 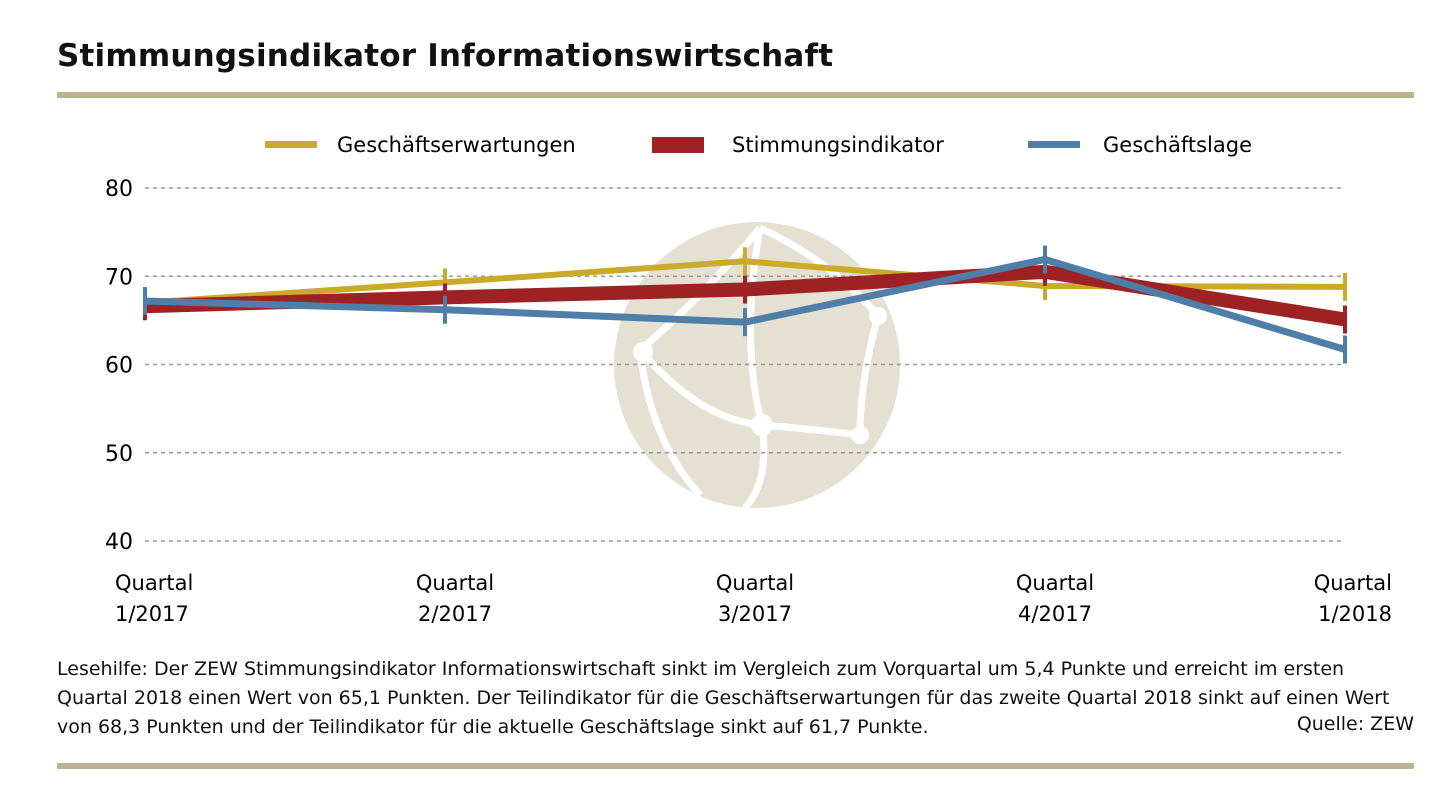 I want to click on legend-label: Geschäftslage, so click(x=1177, y=145).